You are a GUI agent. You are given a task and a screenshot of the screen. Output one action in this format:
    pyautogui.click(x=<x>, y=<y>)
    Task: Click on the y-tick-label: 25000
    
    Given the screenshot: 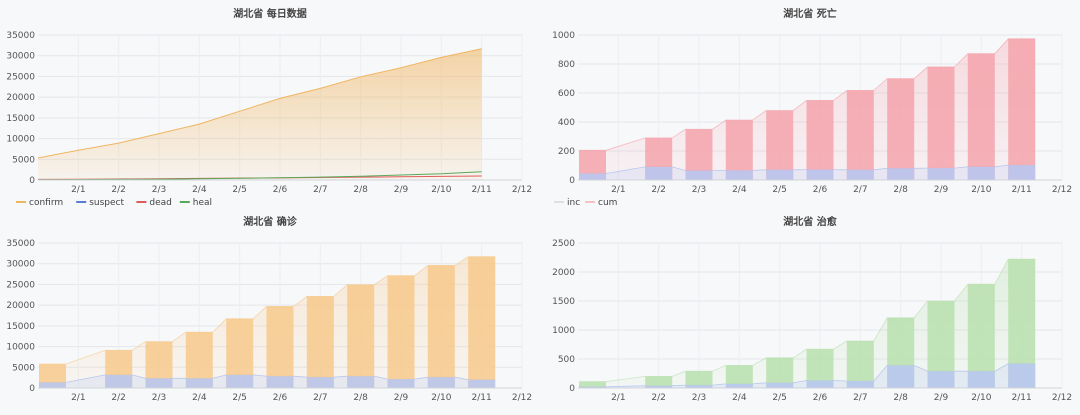 What is the action you would take?
    pyautogui.click(x=20, y=77)
    